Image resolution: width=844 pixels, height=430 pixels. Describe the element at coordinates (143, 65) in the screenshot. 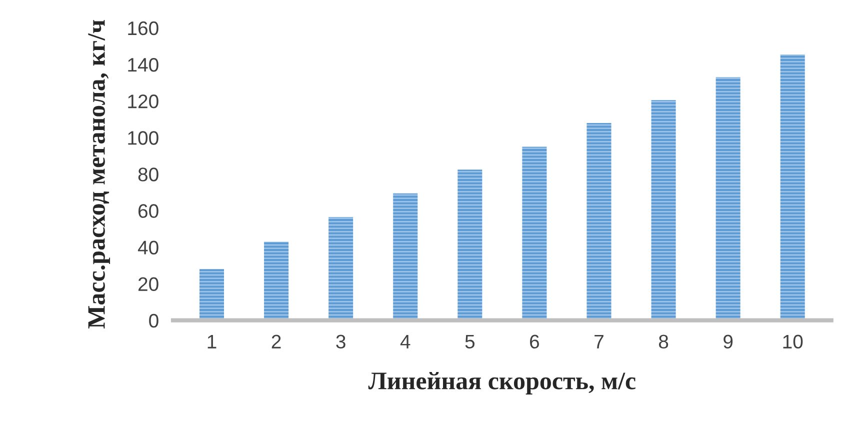

I see `y-tick-label: 140` at that location.